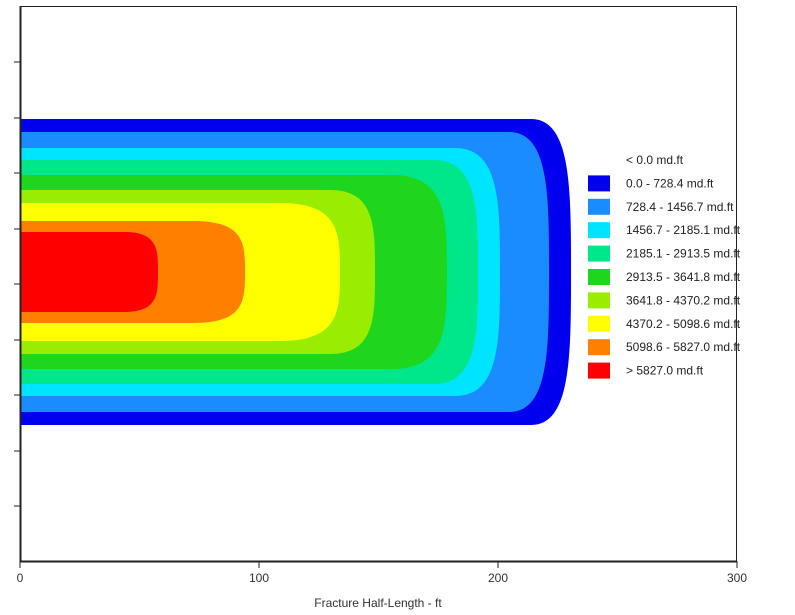 This screenshot has height=615, width=795. I want to click on y-axis-ticks, so click(17, 284).